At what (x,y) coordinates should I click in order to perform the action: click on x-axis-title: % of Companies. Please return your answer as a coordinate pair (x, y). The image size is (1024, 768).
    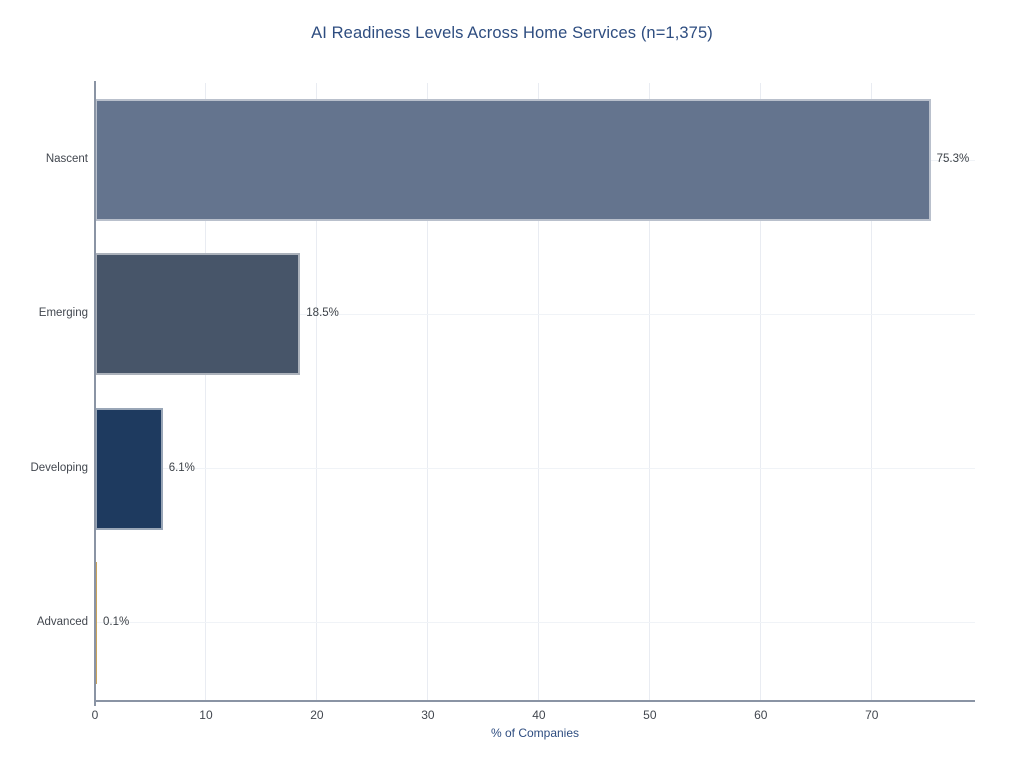
    Looking at the image, I should click on (535, 733).